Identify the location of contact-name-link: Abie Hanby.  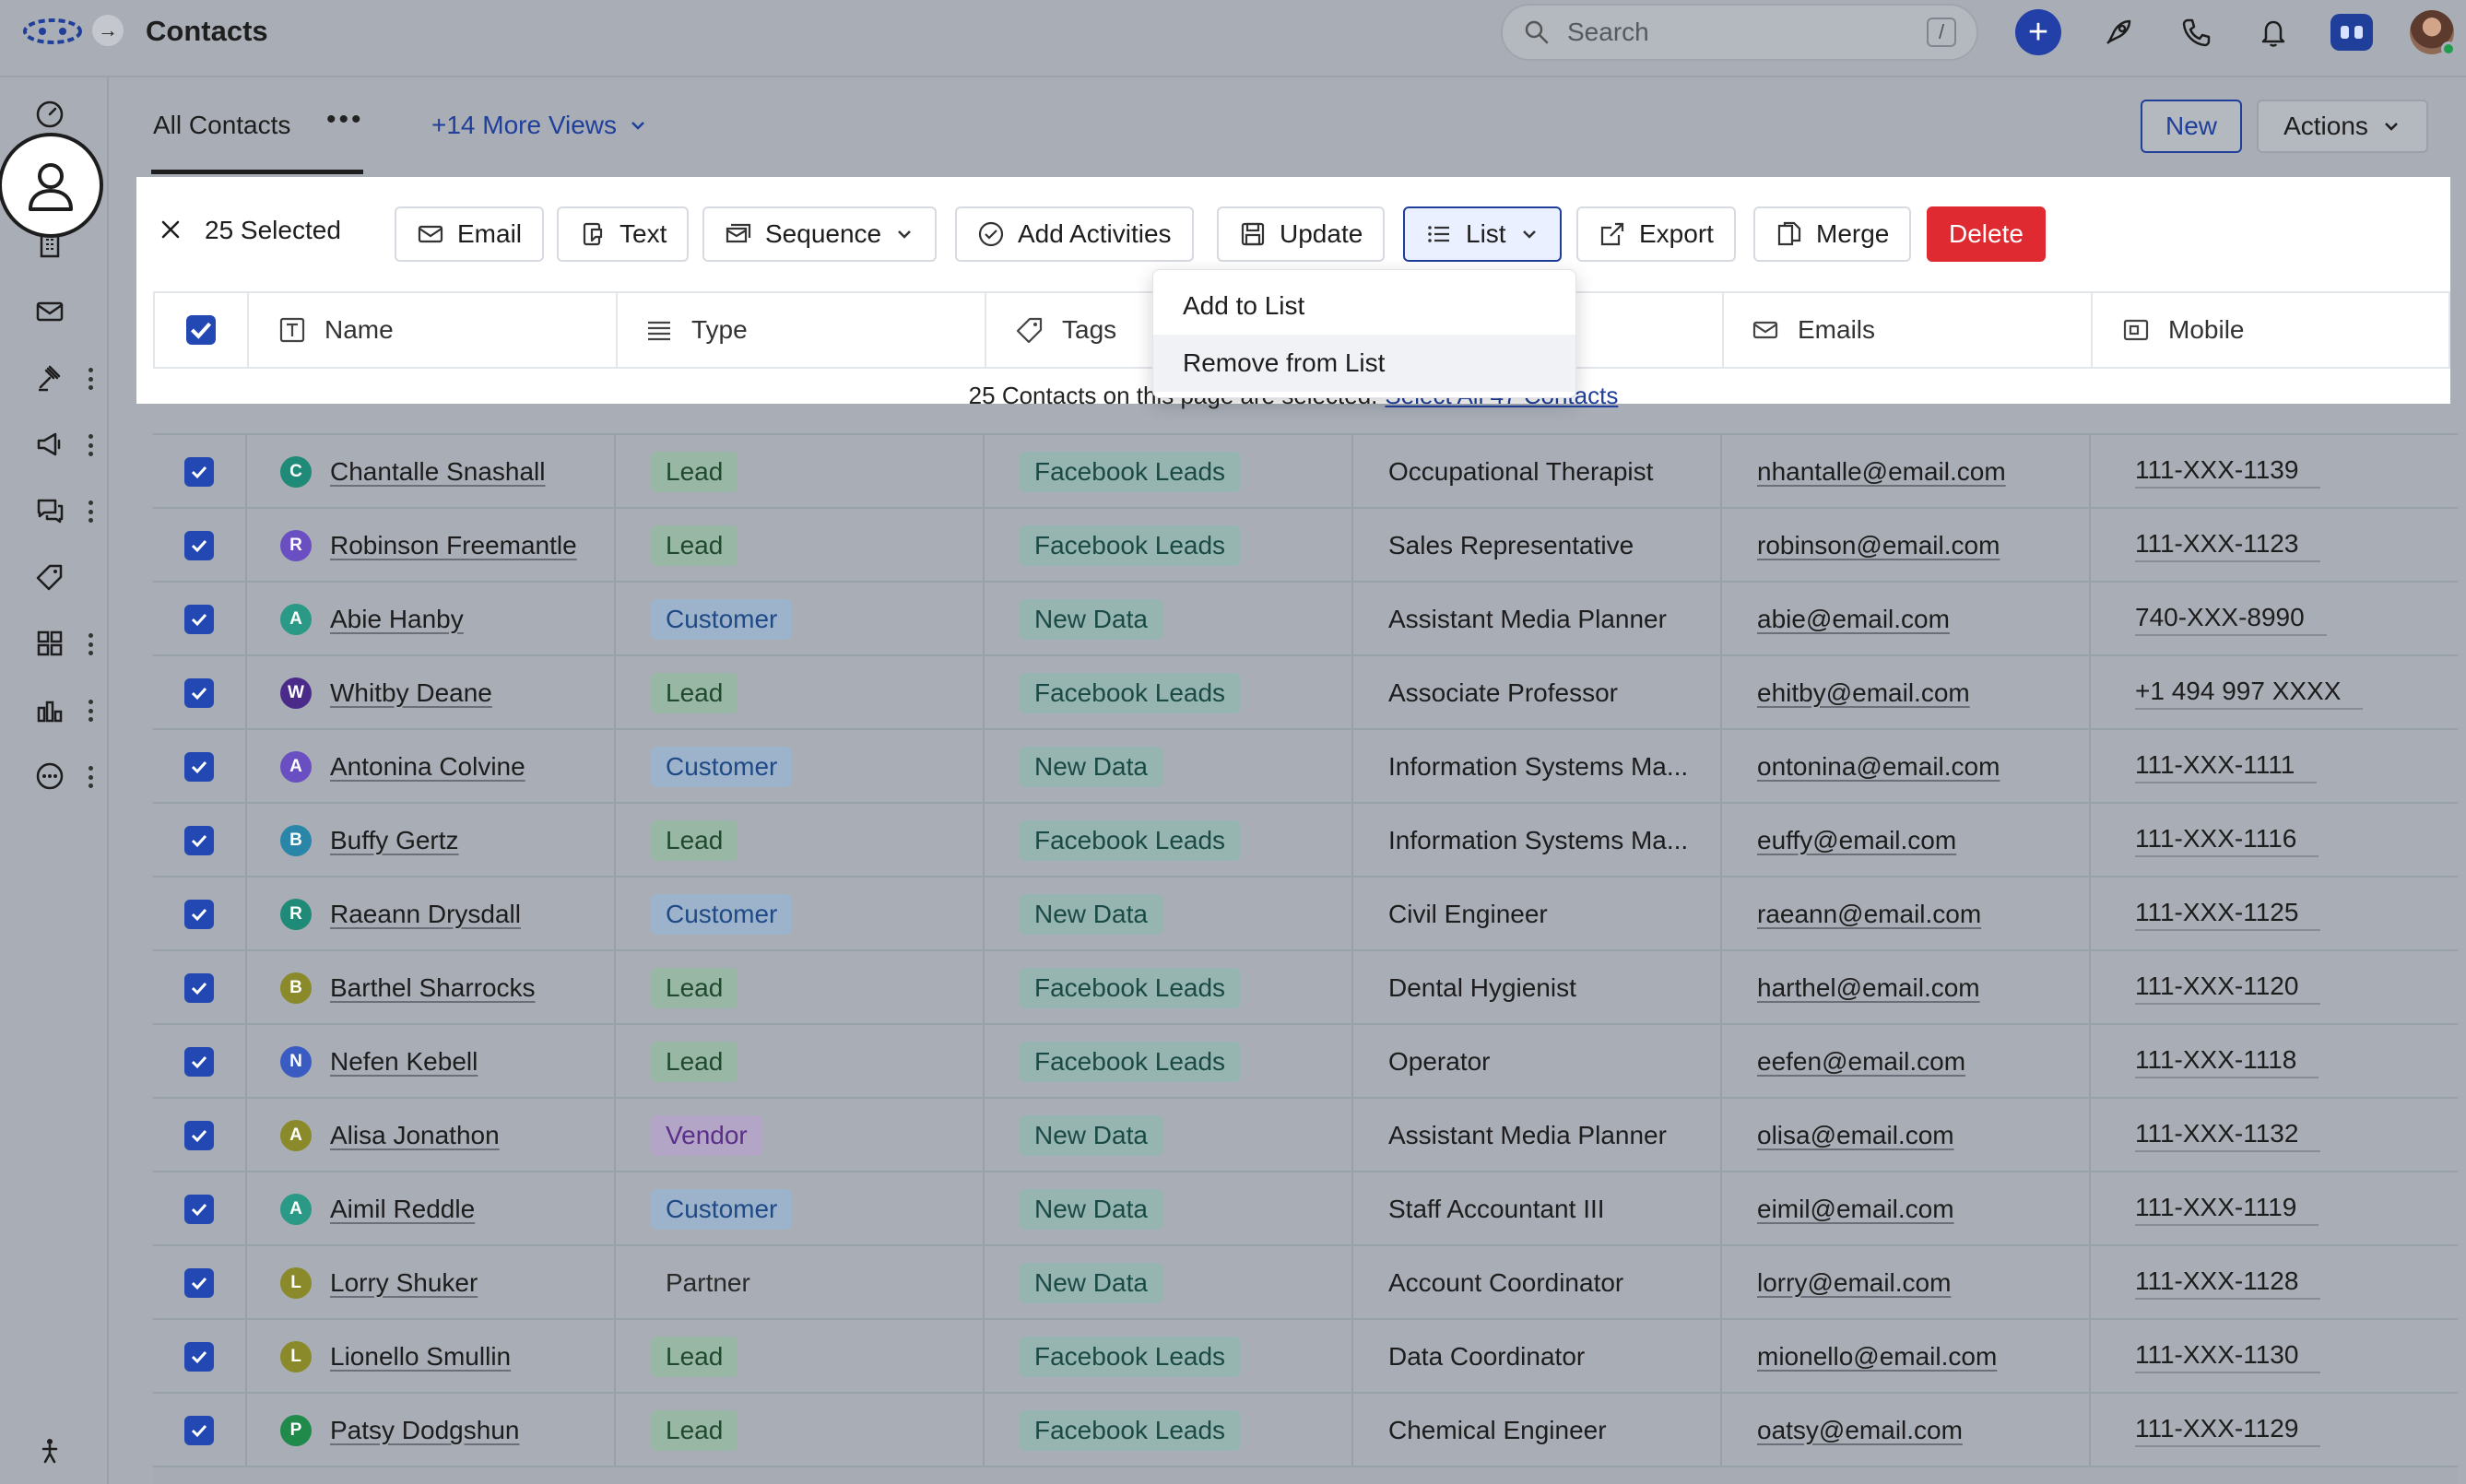
(397, 619).